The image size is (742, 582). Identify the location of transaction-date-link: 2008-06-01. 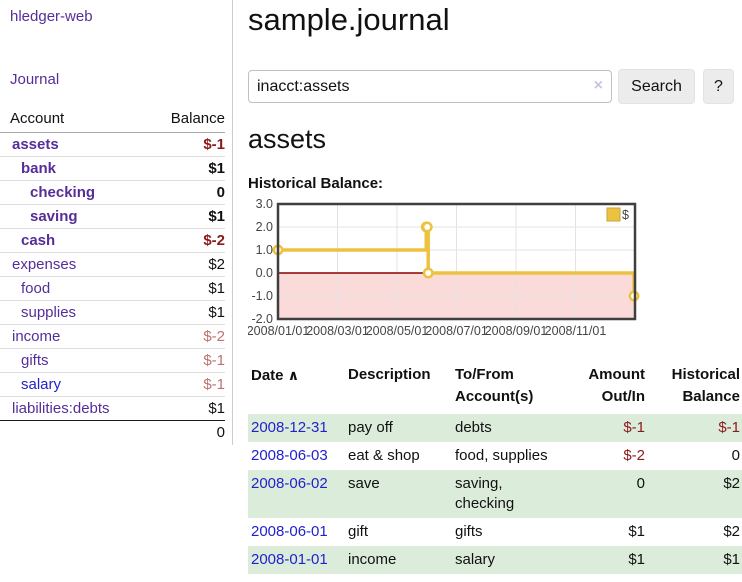
(289, 531).